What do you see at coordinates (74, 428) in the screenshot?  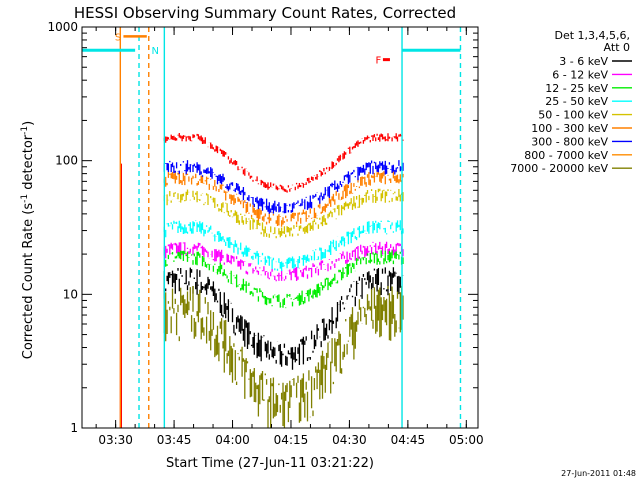 I see `y-tick-label: 1` at bounding box center [74, 428].